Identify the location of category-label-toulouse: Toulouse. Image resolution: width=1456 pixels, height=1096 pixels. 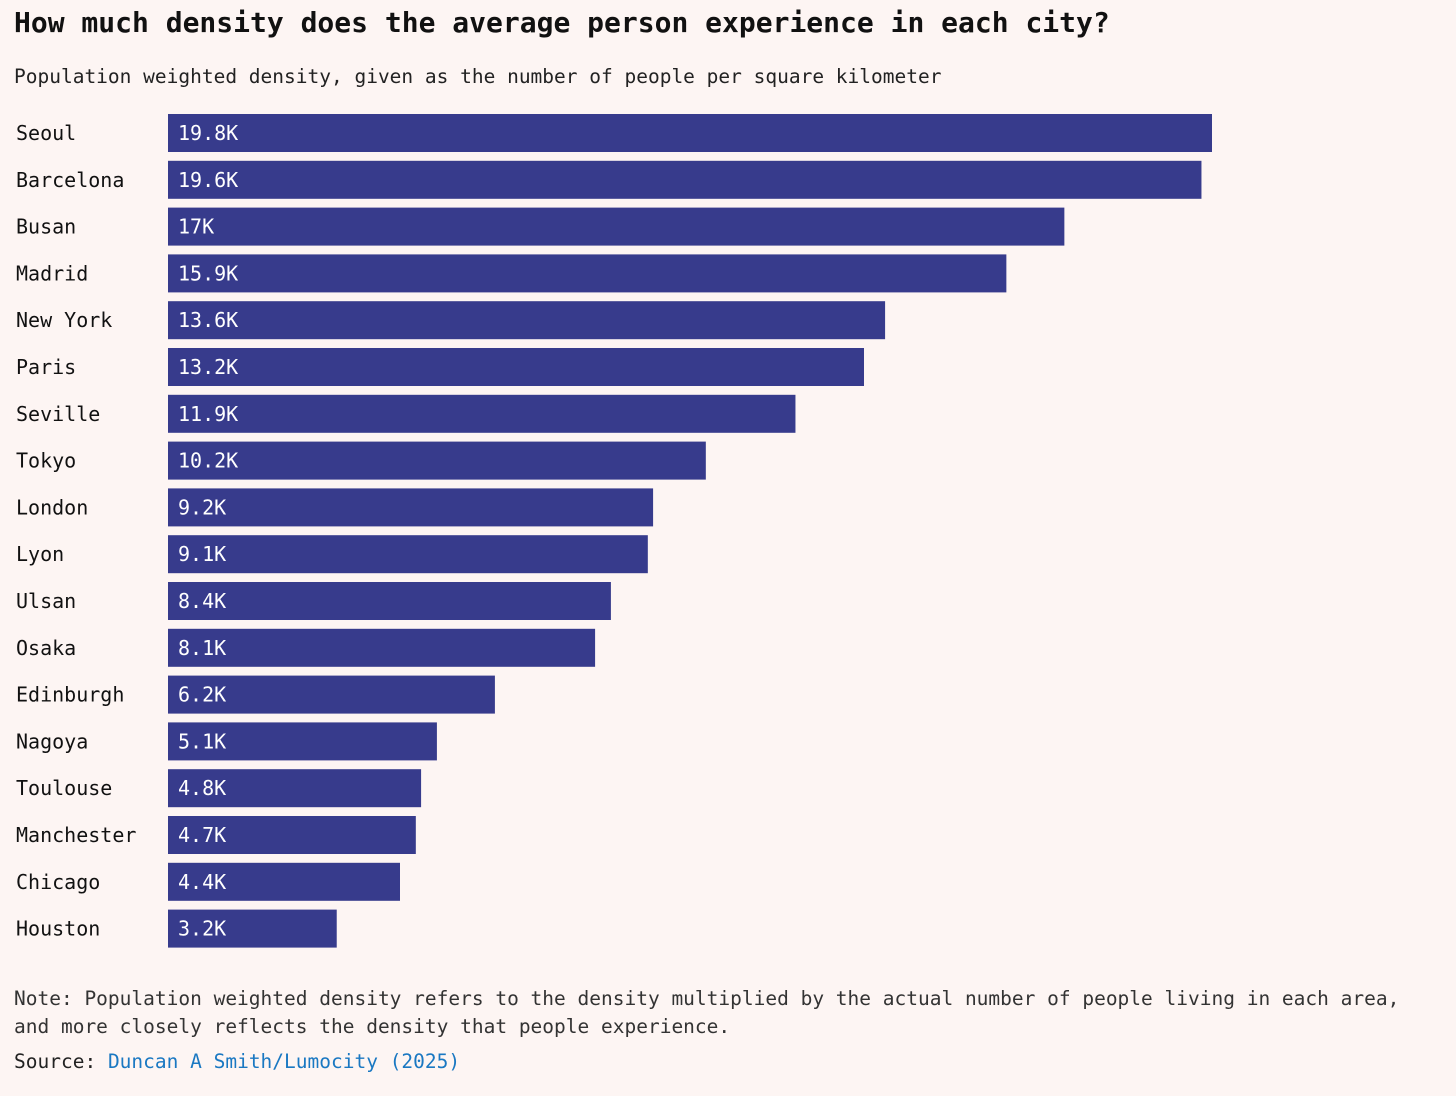
(64, 788).